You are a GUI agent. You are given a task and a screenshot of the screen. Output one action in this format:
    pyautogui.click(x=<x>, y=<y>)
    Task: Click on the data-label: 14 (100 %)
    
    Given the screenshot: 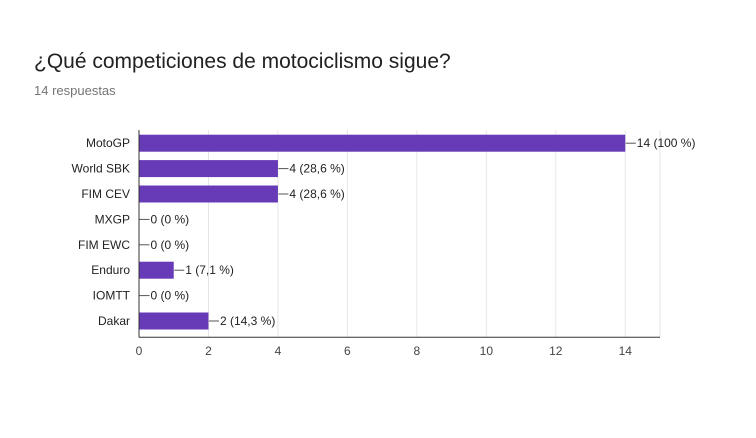 What is the action you would take?
    pyautogui.click(x=666, y=143)
    